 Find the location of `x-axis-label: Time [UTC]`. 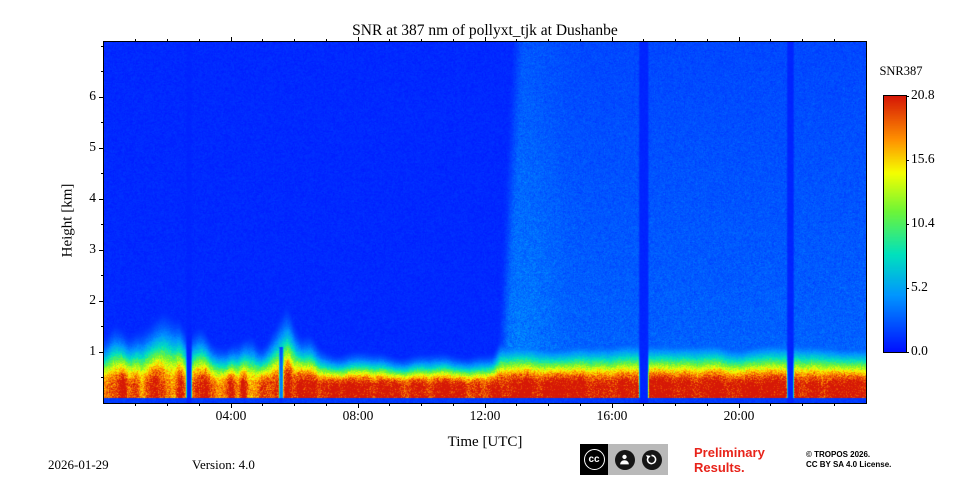

x-axis-label: Time [UTC] is located at coordinates (485, 442).